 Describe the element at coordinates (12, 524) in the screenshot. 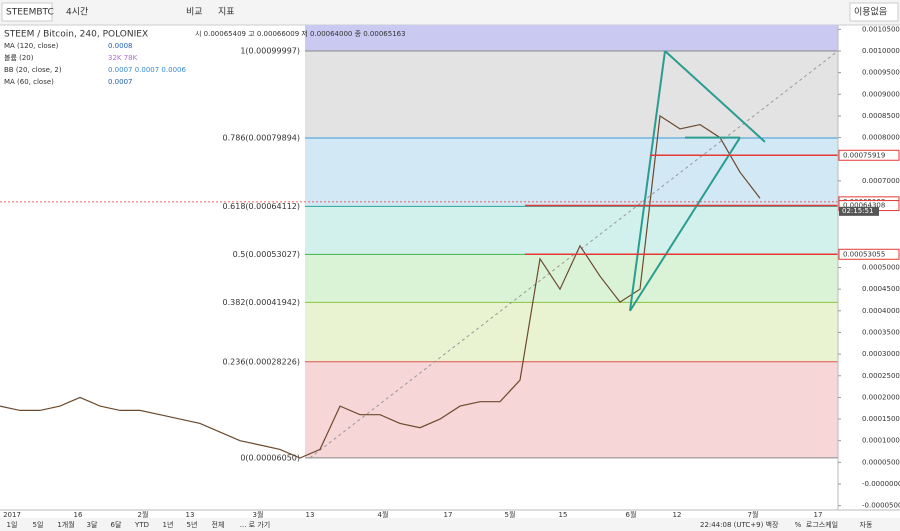

I see `range-button: 1일` at that location.